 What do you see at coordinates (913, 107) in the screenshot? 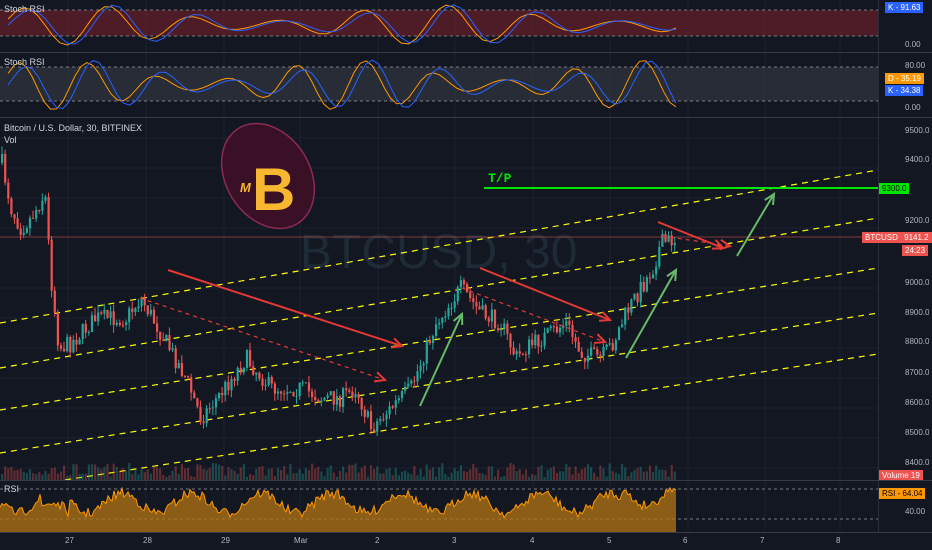
I see `stoch-rsi-2-tick-0: 0.00` at bounding box center [913, 107].